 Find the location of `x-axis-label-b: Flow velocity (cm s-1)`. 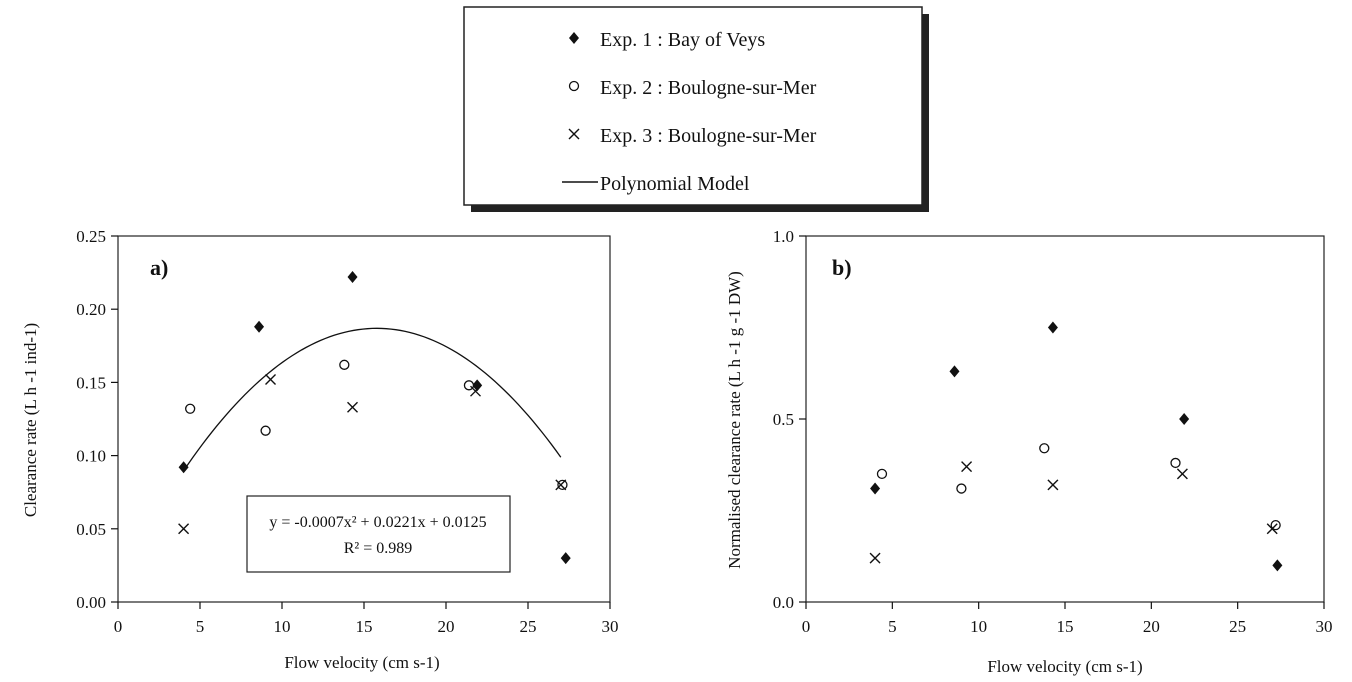

x-axis-label-b: Flow velocity (cm s-1) is located at coordinates (1064, 666).